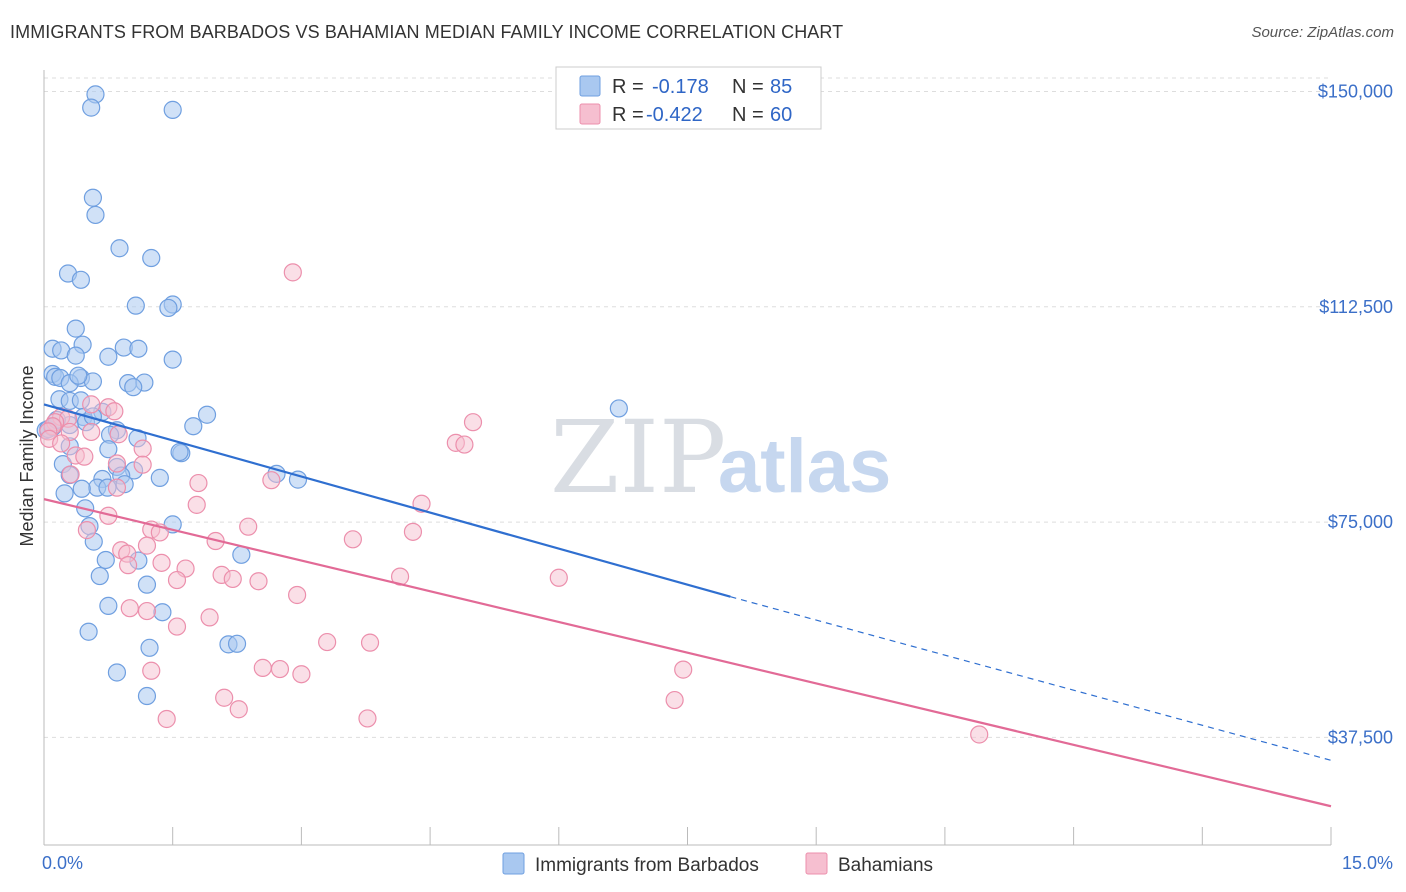  I want to click on correlation-legend: R = -0.178 N = 85 R = -0.422 N = 60, so click(688, 98).